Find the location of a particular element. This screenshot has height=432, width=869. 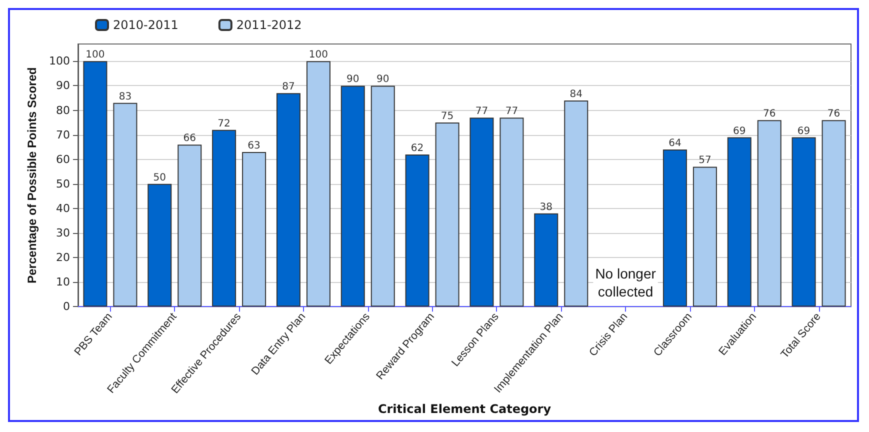

data-label: 57 is located at coordinates (705, 160).